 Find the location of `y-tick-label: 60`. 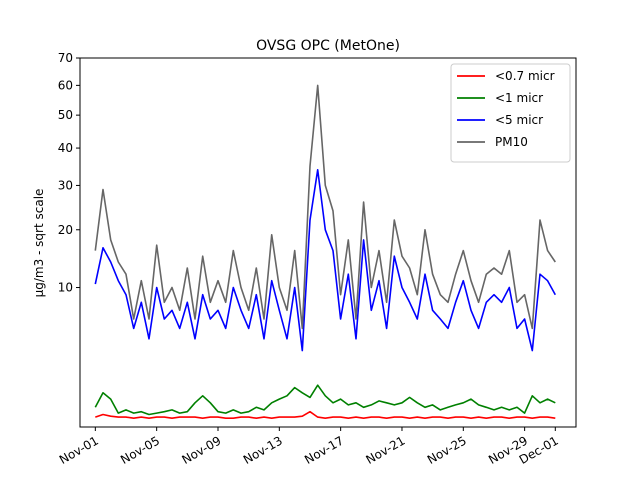

y-tick-label: 60 is located at coordinates (65, 85).